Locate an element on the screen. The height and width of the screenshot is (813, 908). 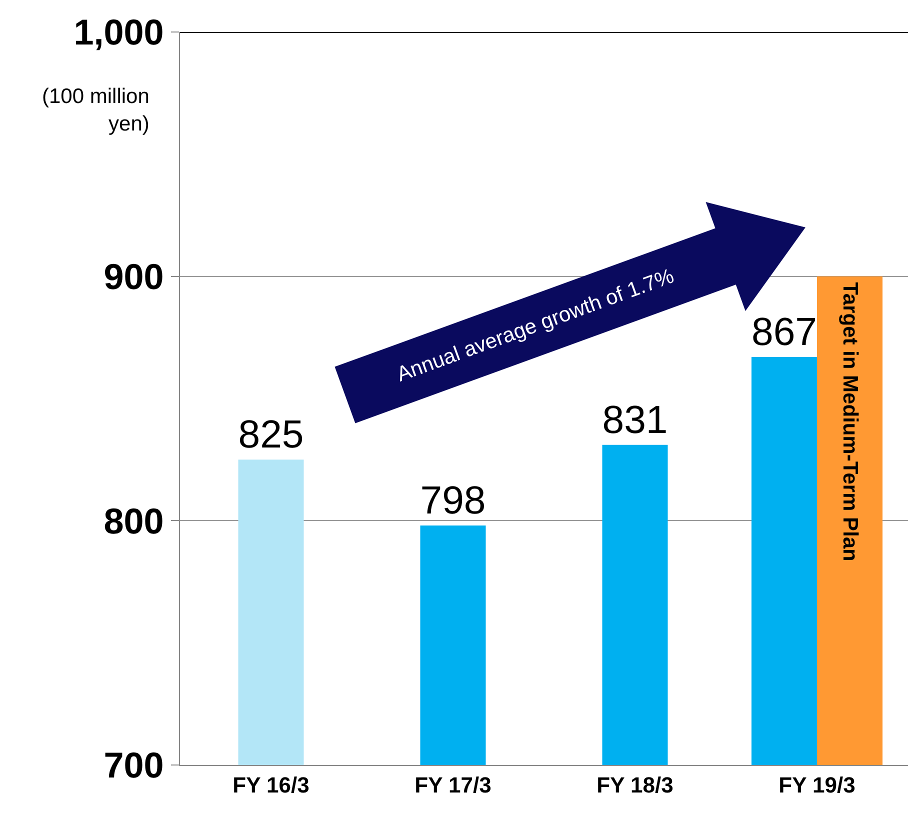
y-tick-label: 1,000 is located at coordinates (119, 32).